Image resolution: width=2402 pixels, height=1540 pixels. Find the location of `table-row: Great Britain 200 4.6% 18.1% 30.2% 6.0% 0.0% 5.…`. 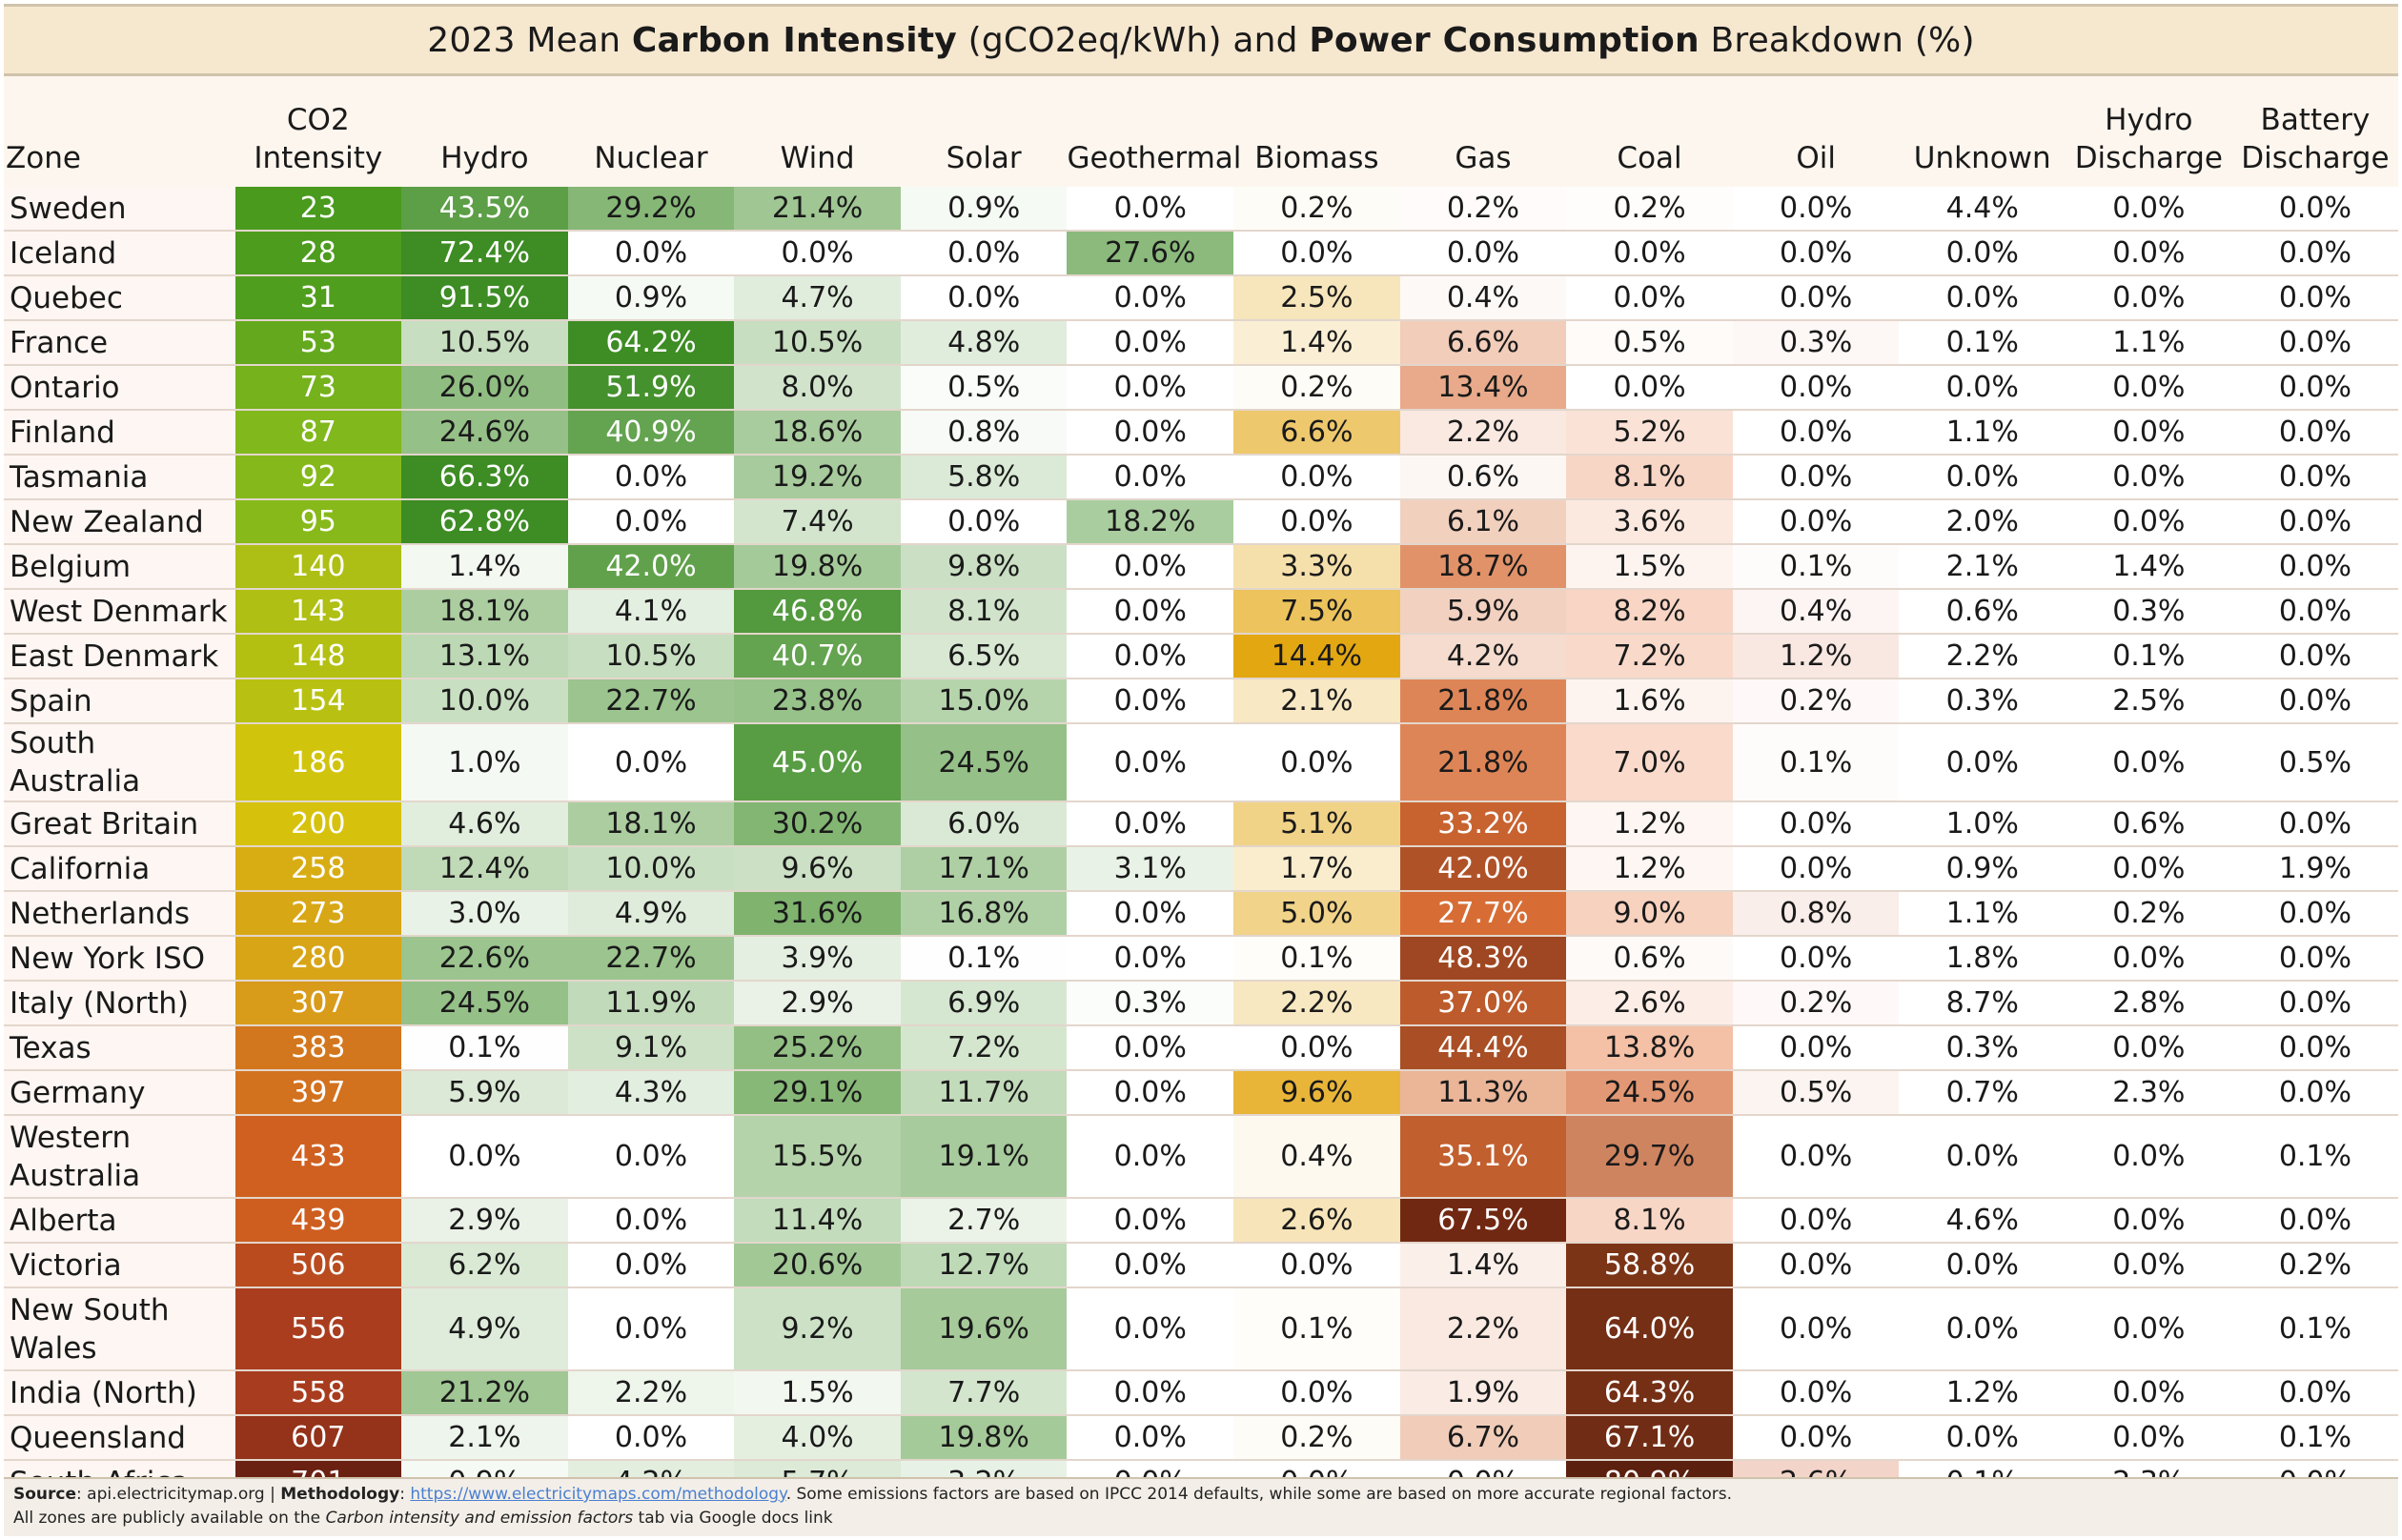

table-row: Great Britain 200 4.6% 18.1% 30.2% 6.0% 0.0% 5.… is located at coordinates (1201, 824).